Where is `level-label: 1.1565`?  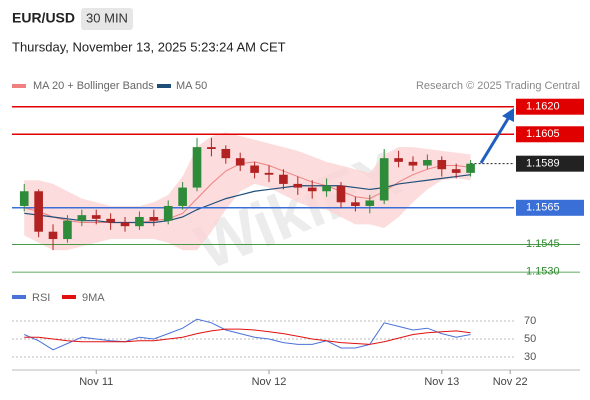
level-label: 1.1565 is located at coordinates (543, 208).